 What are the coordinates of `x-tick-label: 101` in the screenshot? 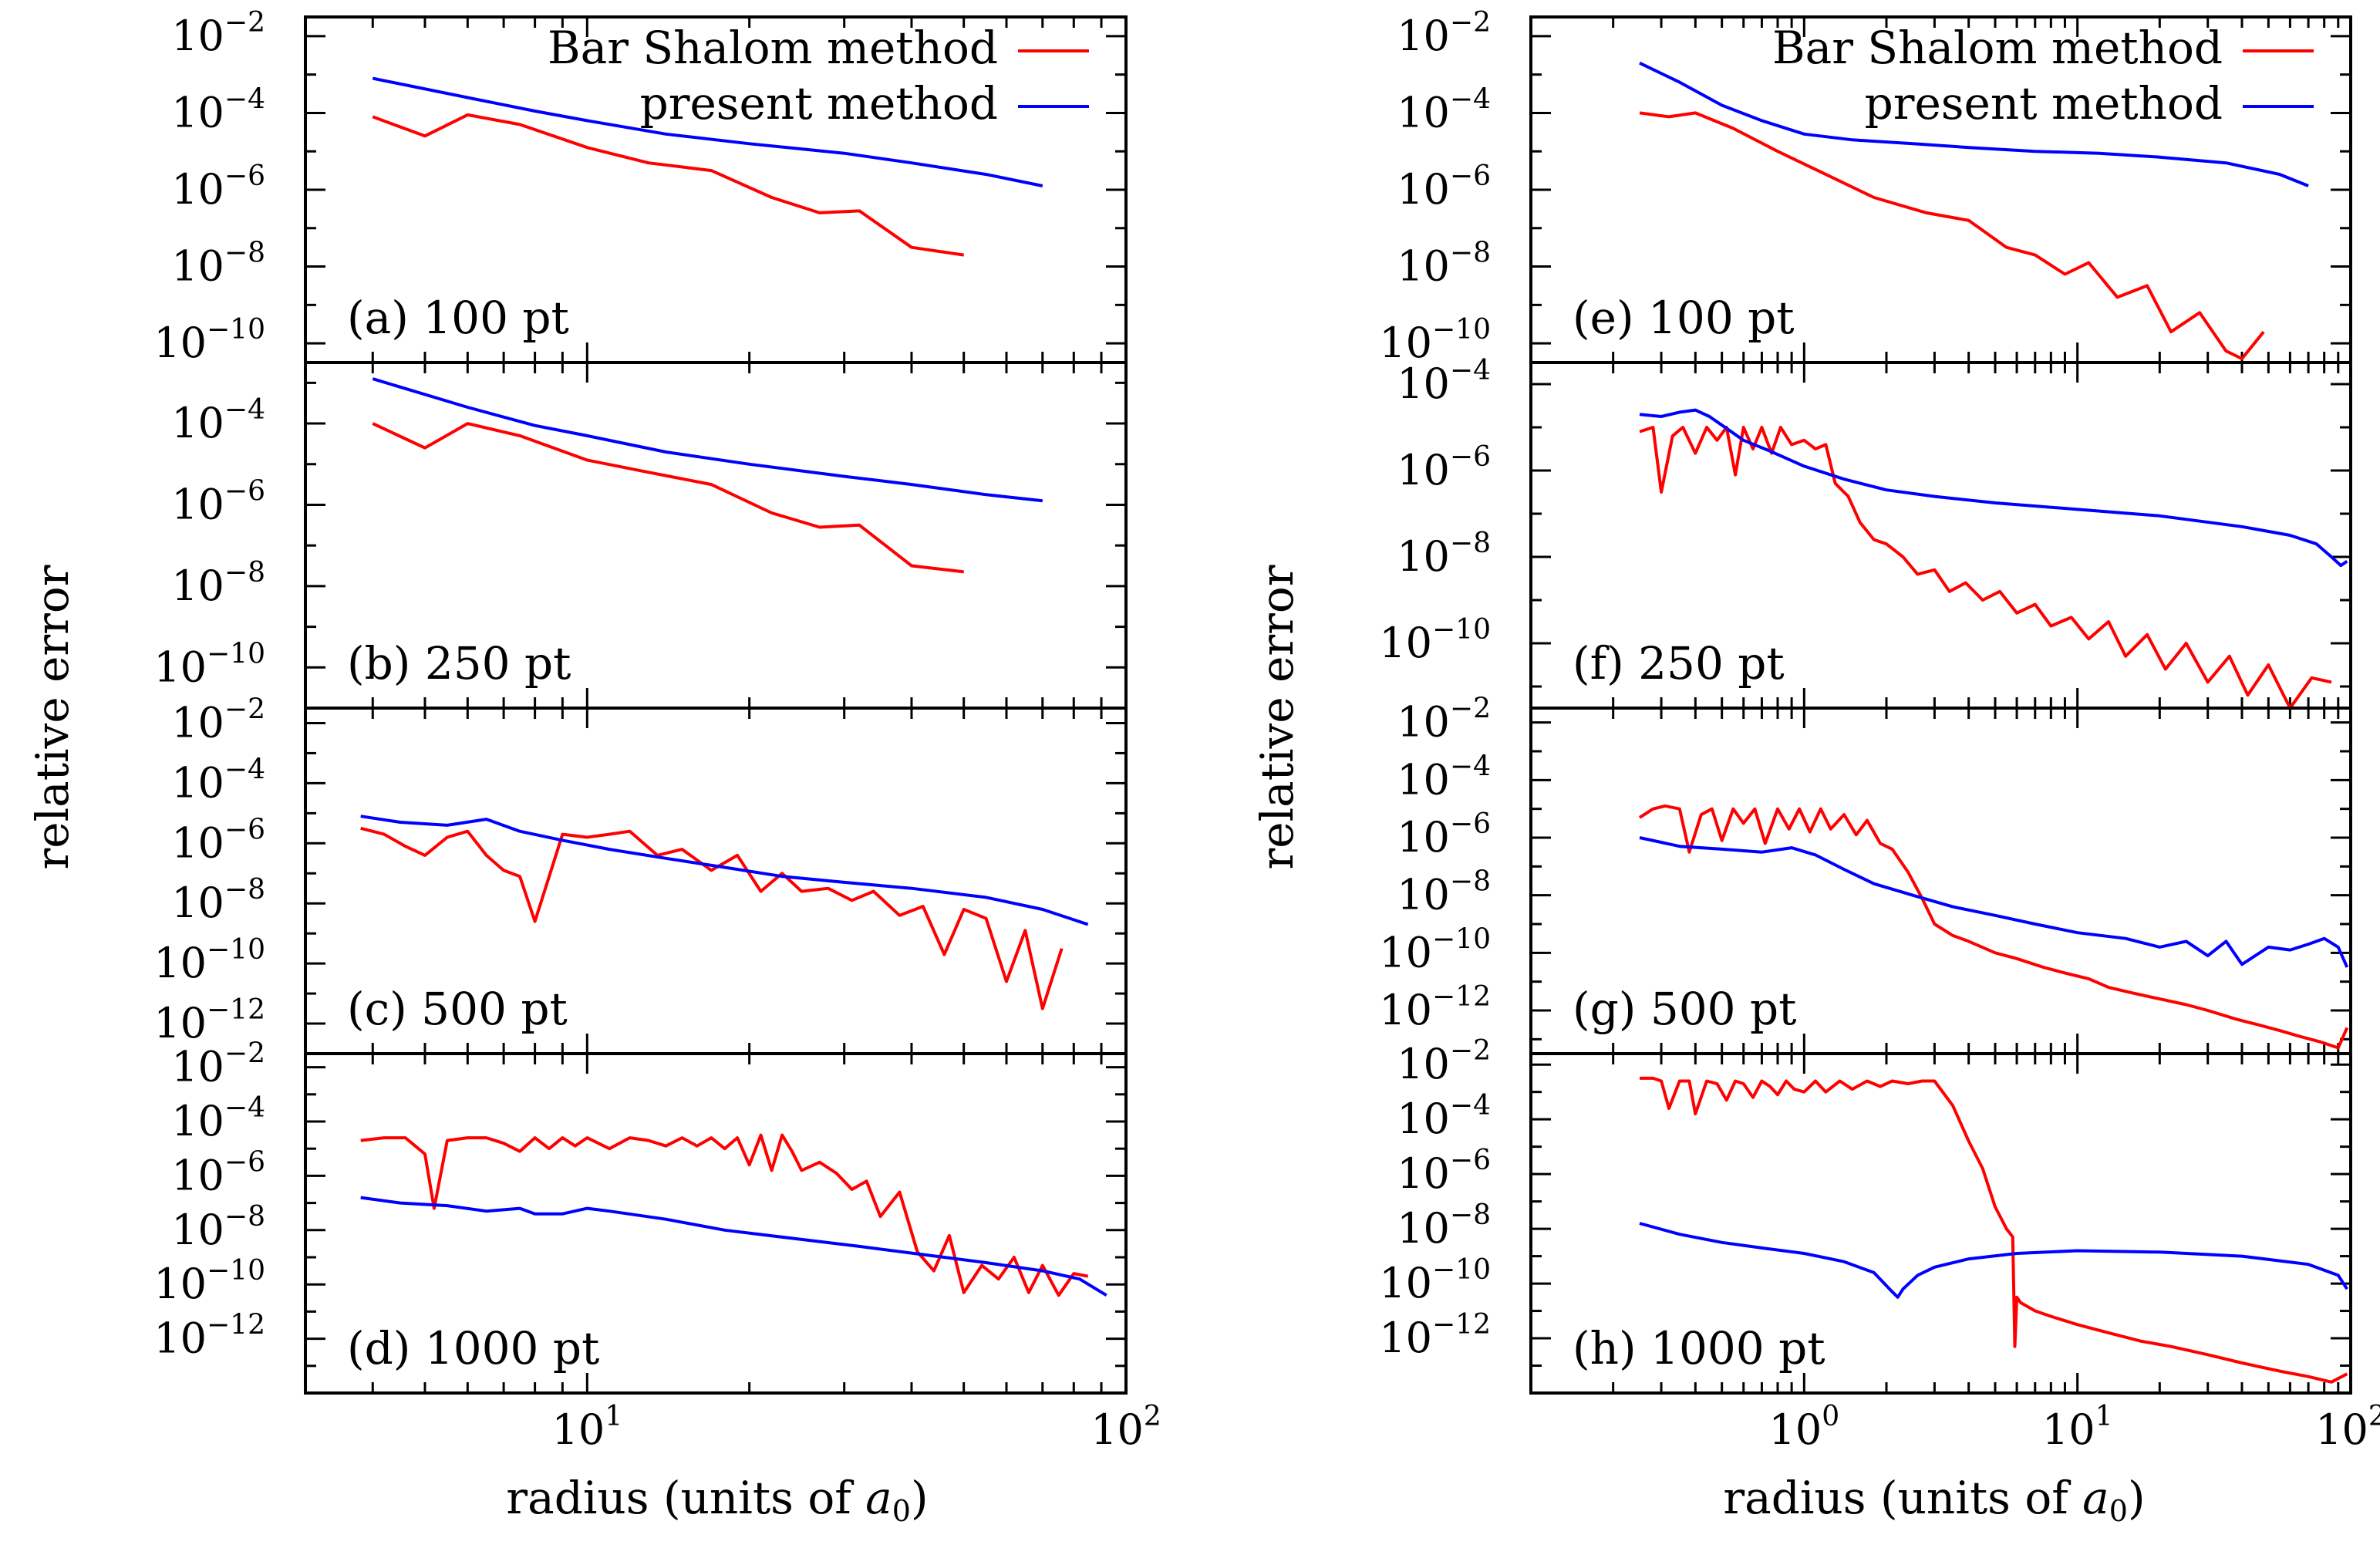 It's located at (588, 1428).